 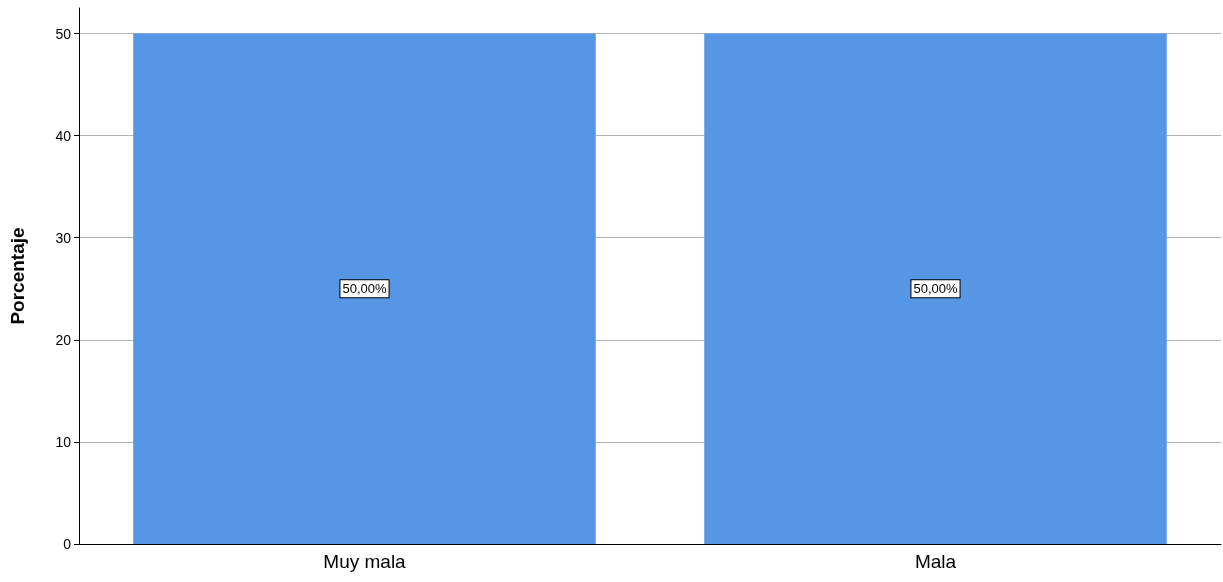 What do you see at coordinates (63, 33) in the screenshot?
I see `y-tick-label: 50` at bounding box center [63, 33].